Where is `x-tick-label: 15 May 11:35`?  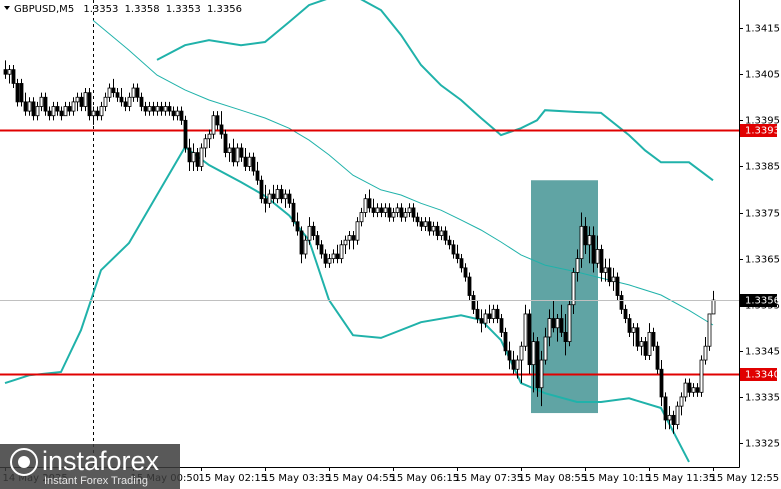
x-tick-label: 15 May 11:35 is located at coordinates (681, 478).